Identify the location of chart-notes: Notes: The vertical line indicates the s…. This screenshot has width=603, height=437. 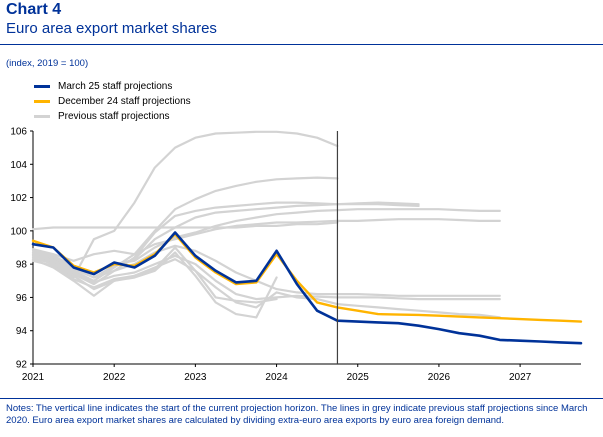
(297, 414).